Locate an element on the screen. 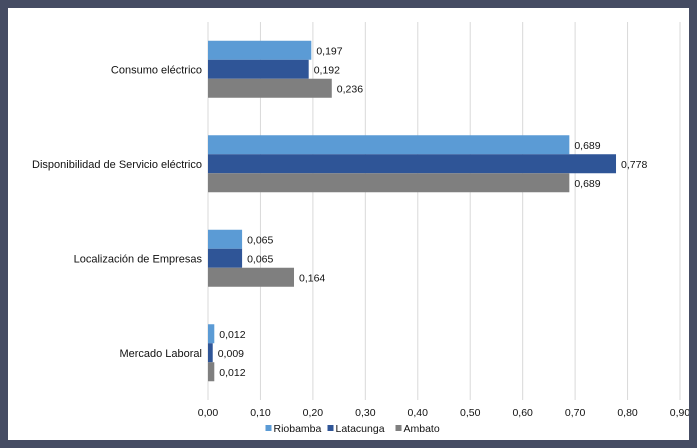 Image resolution: width=697 pixels, height=448 pixels. category-label: Disponibilidad de Servicio eléctrico is located at coordinates (117, 165).